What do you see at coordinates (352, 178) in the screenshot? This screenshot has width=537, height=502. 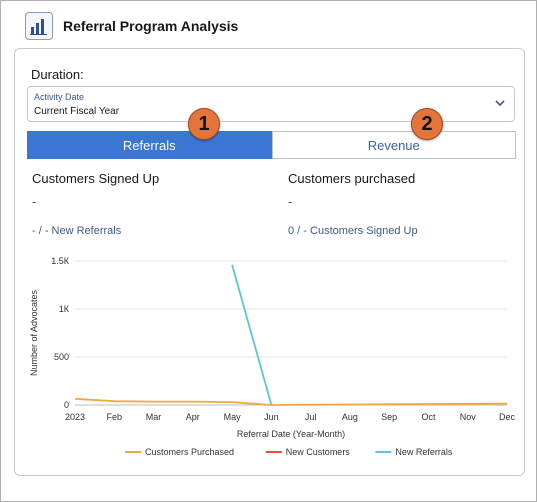 I see `customers-purchased-title: Customers purchased` at bounding box center [352, 178].